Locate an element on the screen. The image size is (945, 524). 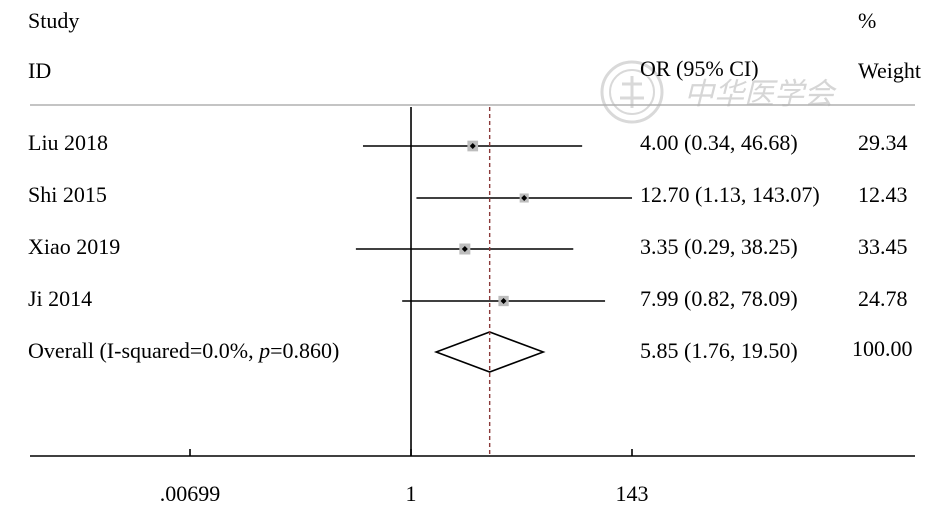
x-tick-label: 1 is located at coordinates (411, 493).